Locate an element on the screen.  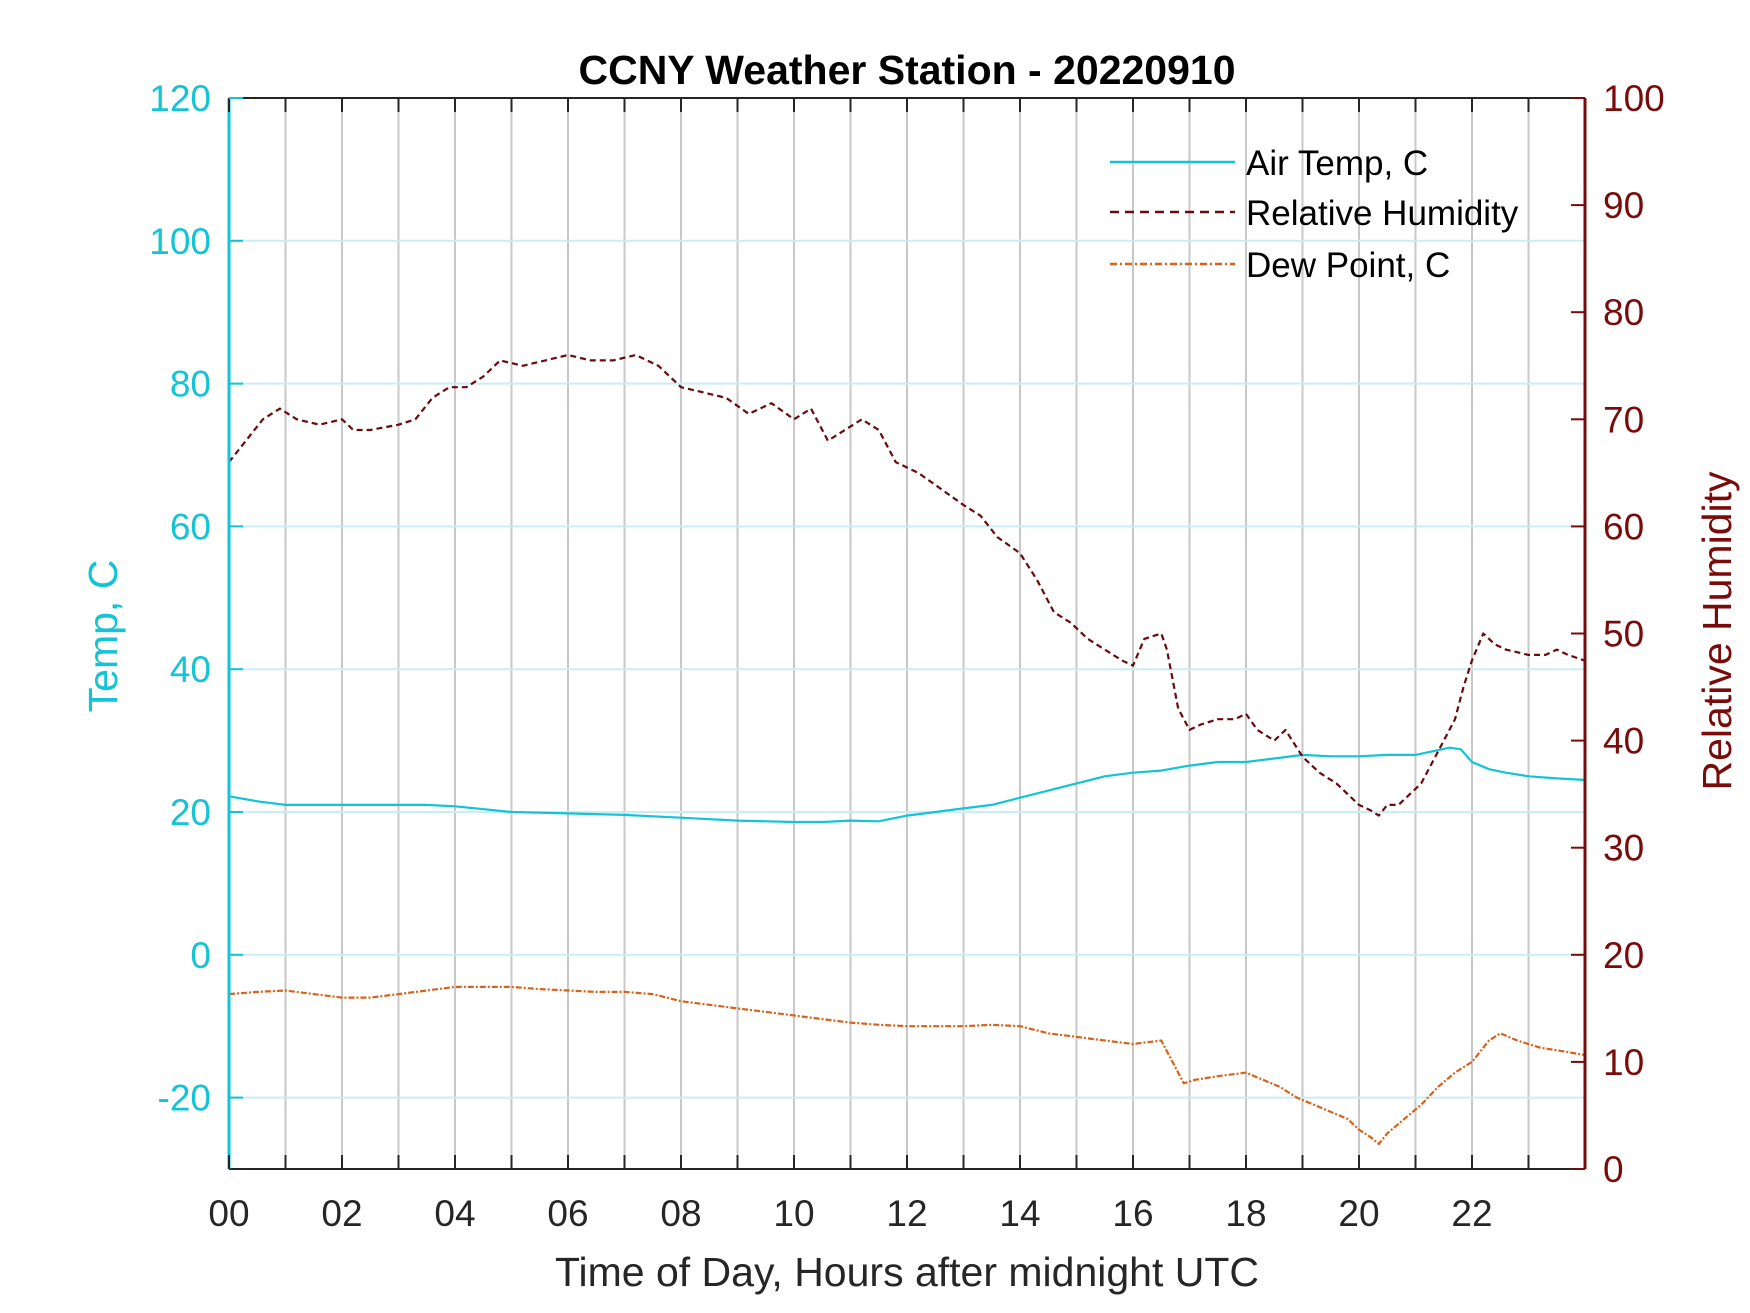
right-y-tick-label: 20 is located at coordinates (1623, 955).